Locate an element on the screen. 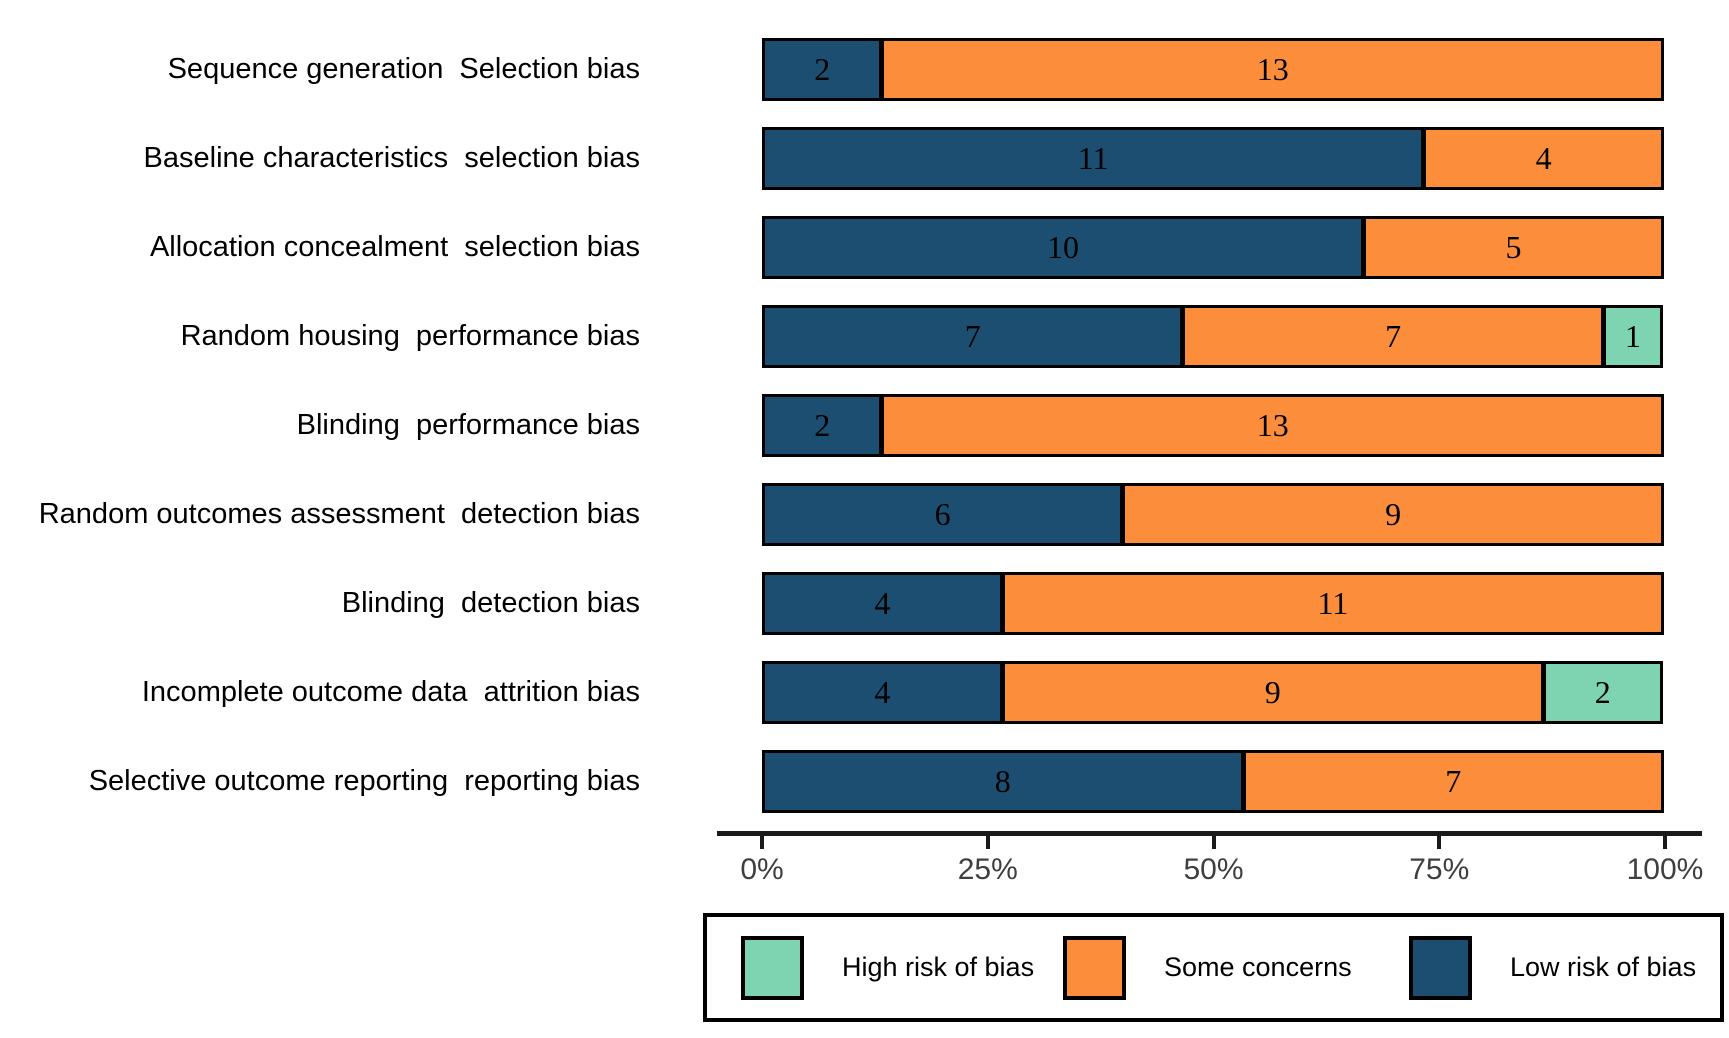  row-label: Baseline characteristics selection bias is located at coordinates (391, 157).